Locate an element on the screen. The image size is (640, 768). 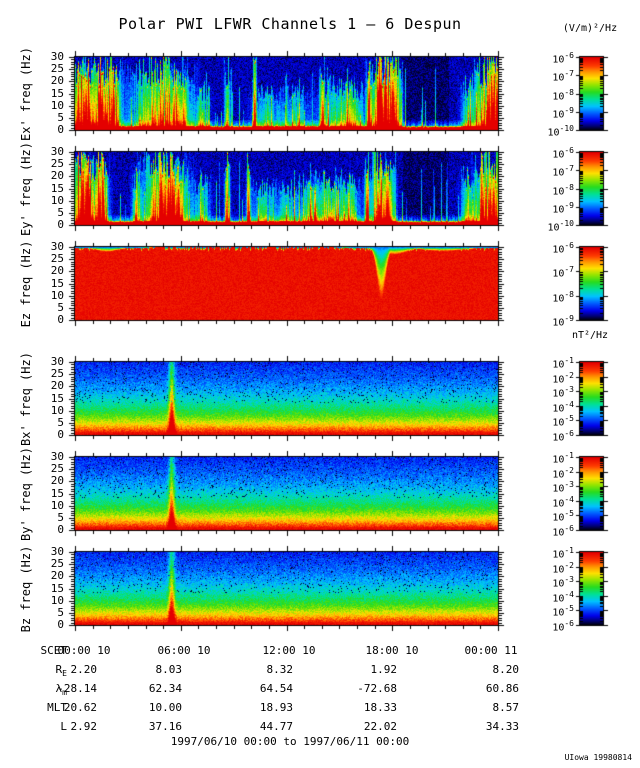
ephemeris-value: 62.34 is located at coordinates (165, 688).